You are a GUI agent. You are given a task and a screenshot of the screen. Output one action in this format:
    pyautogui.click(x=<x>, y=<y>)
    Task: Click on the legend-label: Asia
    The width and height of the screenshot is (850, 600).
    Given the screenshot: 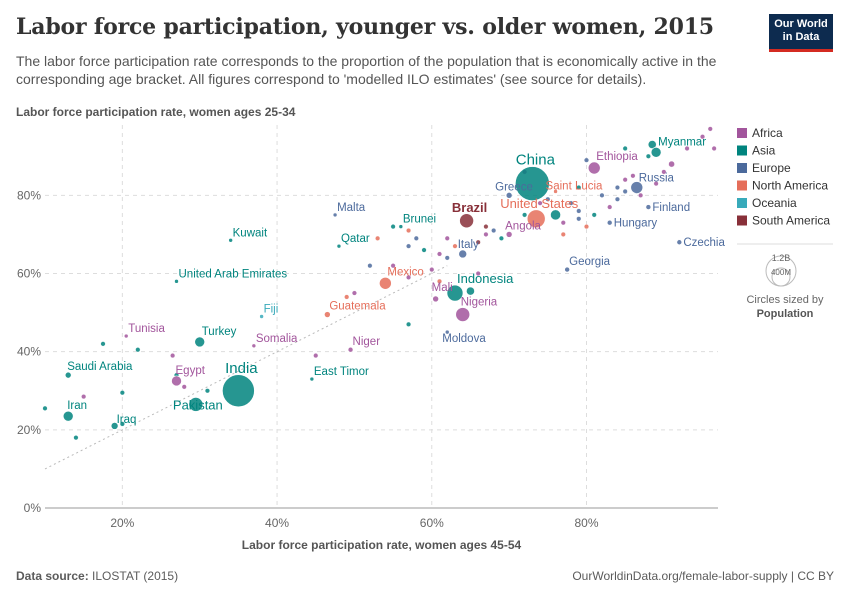 What is the action you would take?
    pyautogui.click(x=764, y=151)
    